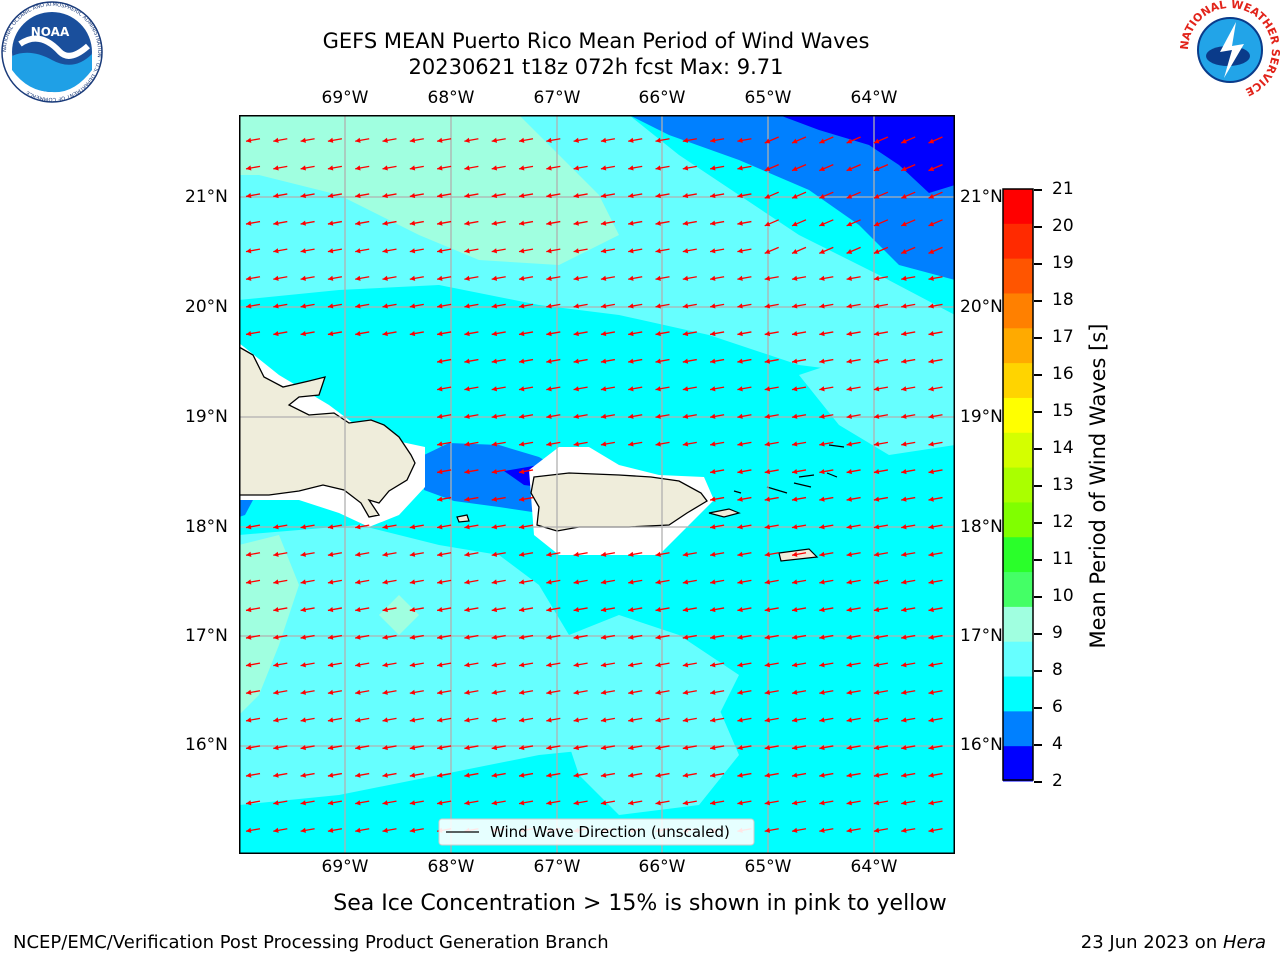 This screenshot has width=1280, height=960. What do you see at coordinates (451, 867) in the screenshot?
I see `lon-label-bottom-68w: 68°W` at bounding box center [451, 867].